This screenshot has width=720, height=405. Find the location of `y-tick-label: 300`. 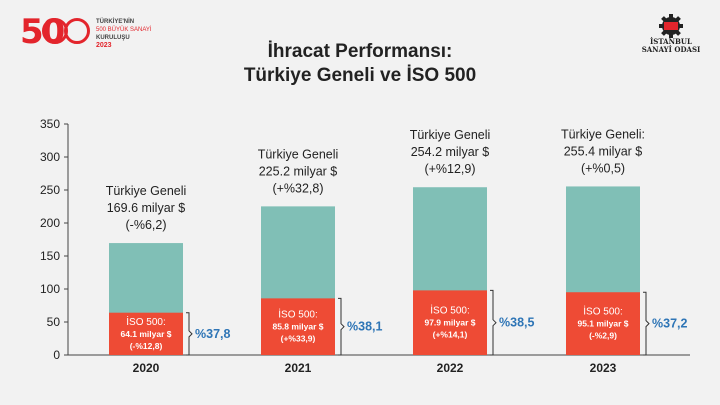

y-tick-label: 300 is located at coordinates (50, 157).